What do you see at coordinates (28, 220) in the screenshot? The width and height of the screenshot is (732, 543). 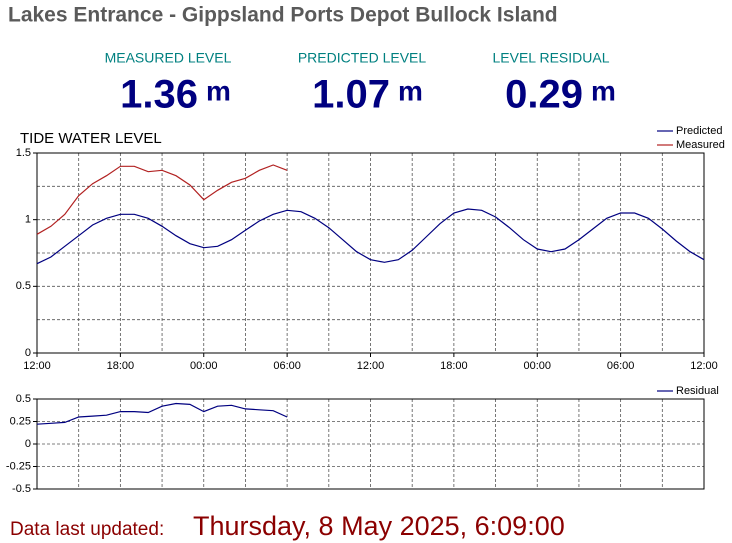 I see `y-tick-label: 1` at bounding box center [28, 220].